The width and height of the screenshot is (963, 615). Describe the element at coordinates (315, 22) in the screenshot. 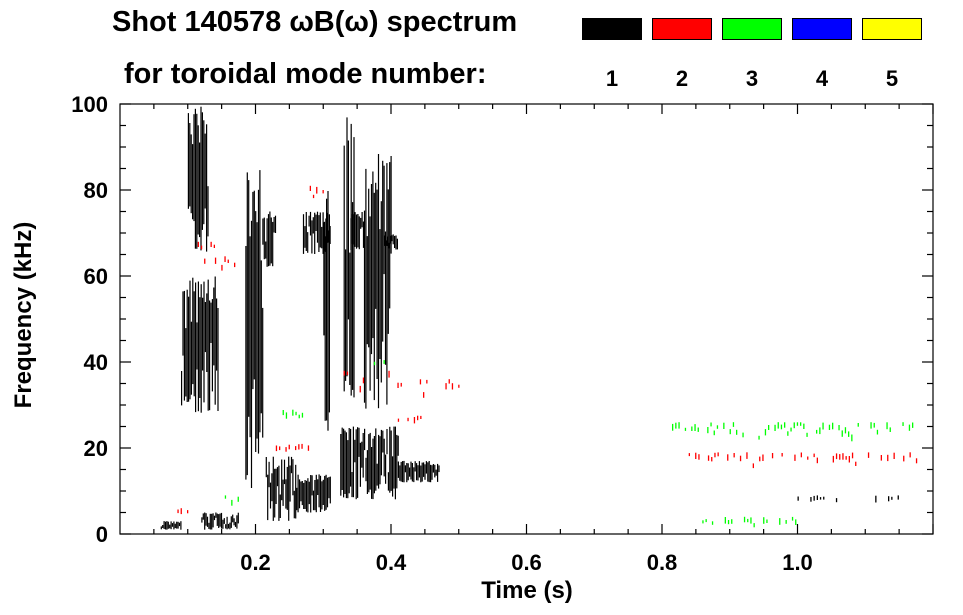

I see `chart-title: Shot 140578 ωB(ω) spectrum` at that location.